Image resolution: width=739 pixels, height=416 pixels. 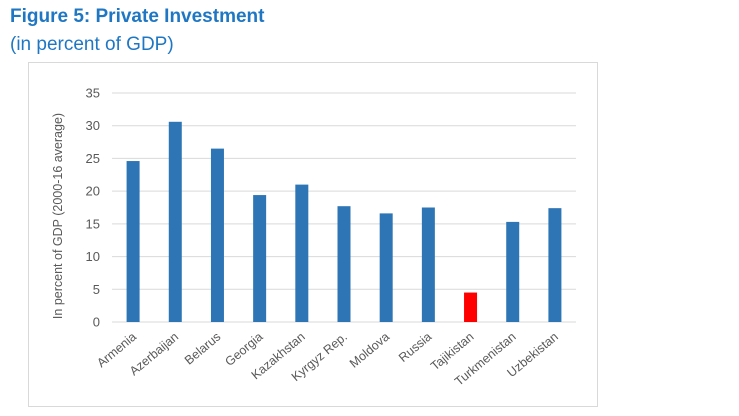 I want to click on bar-tajikistan, so click(x=471, y=307).